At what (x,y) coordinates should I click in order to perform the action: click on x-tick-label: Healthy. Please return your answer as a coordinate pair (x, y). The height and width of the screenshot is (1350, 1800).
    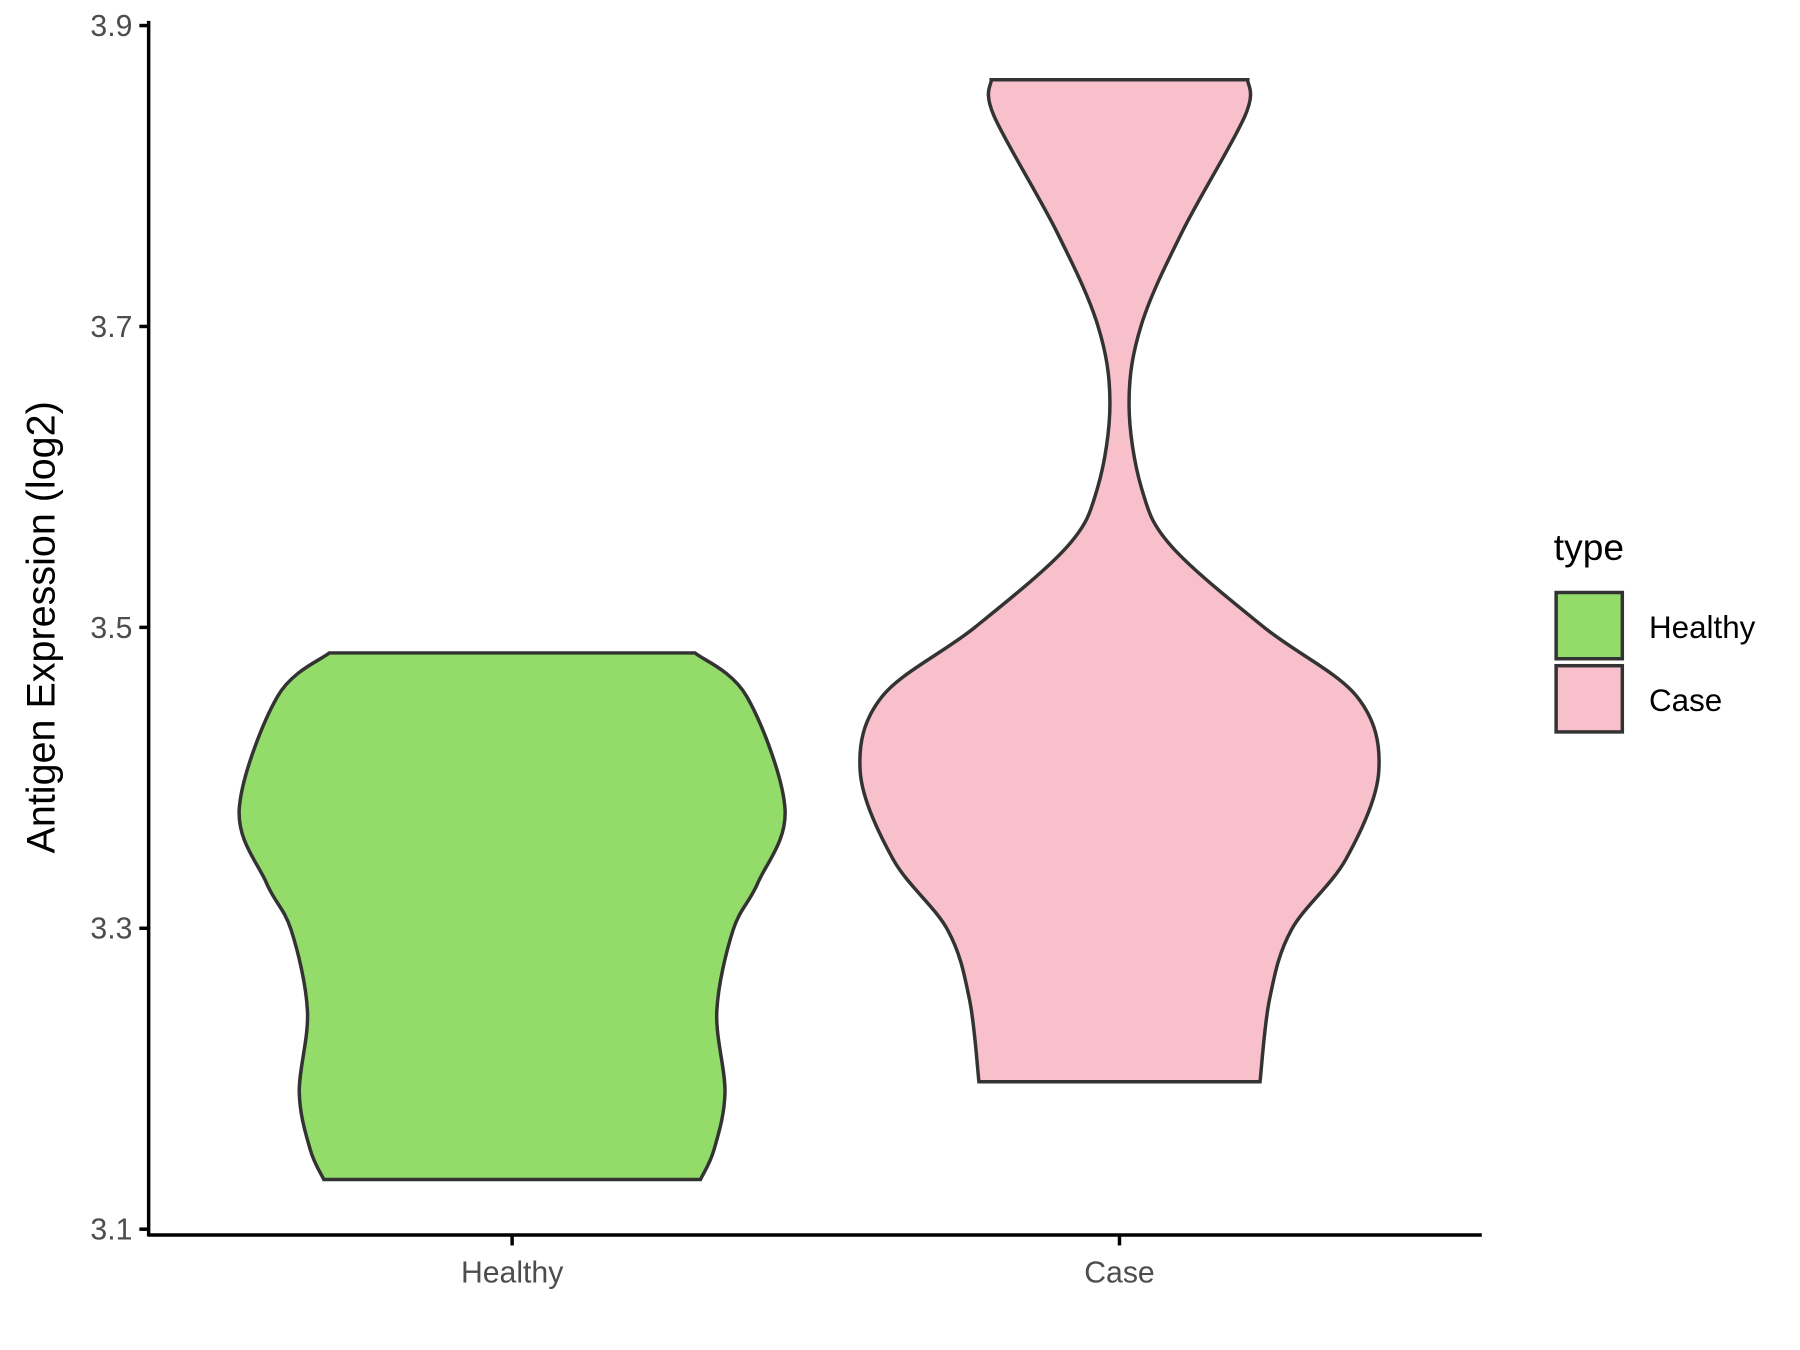
    Looking at the image, I should click on (512, 1273).